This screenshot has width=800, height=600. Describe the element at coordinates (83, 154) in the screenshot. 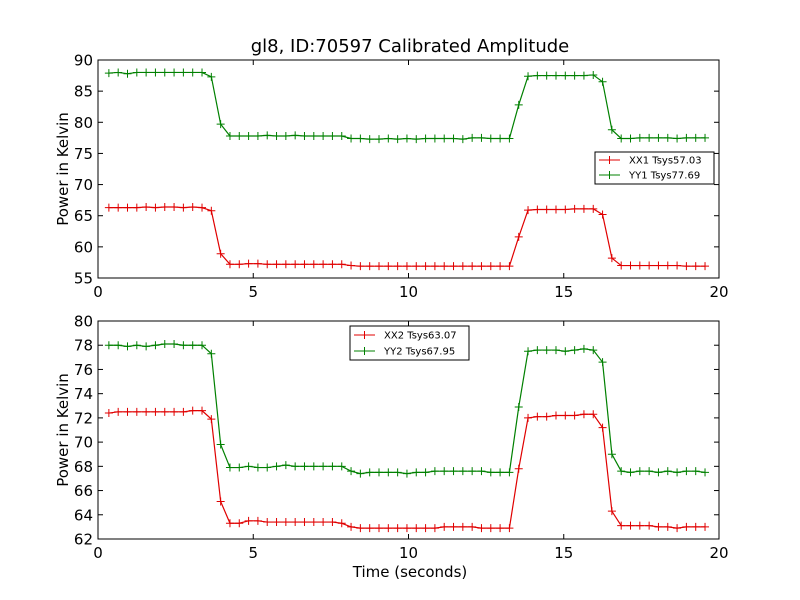

I see `y-tick-label-top: 75` at that location.